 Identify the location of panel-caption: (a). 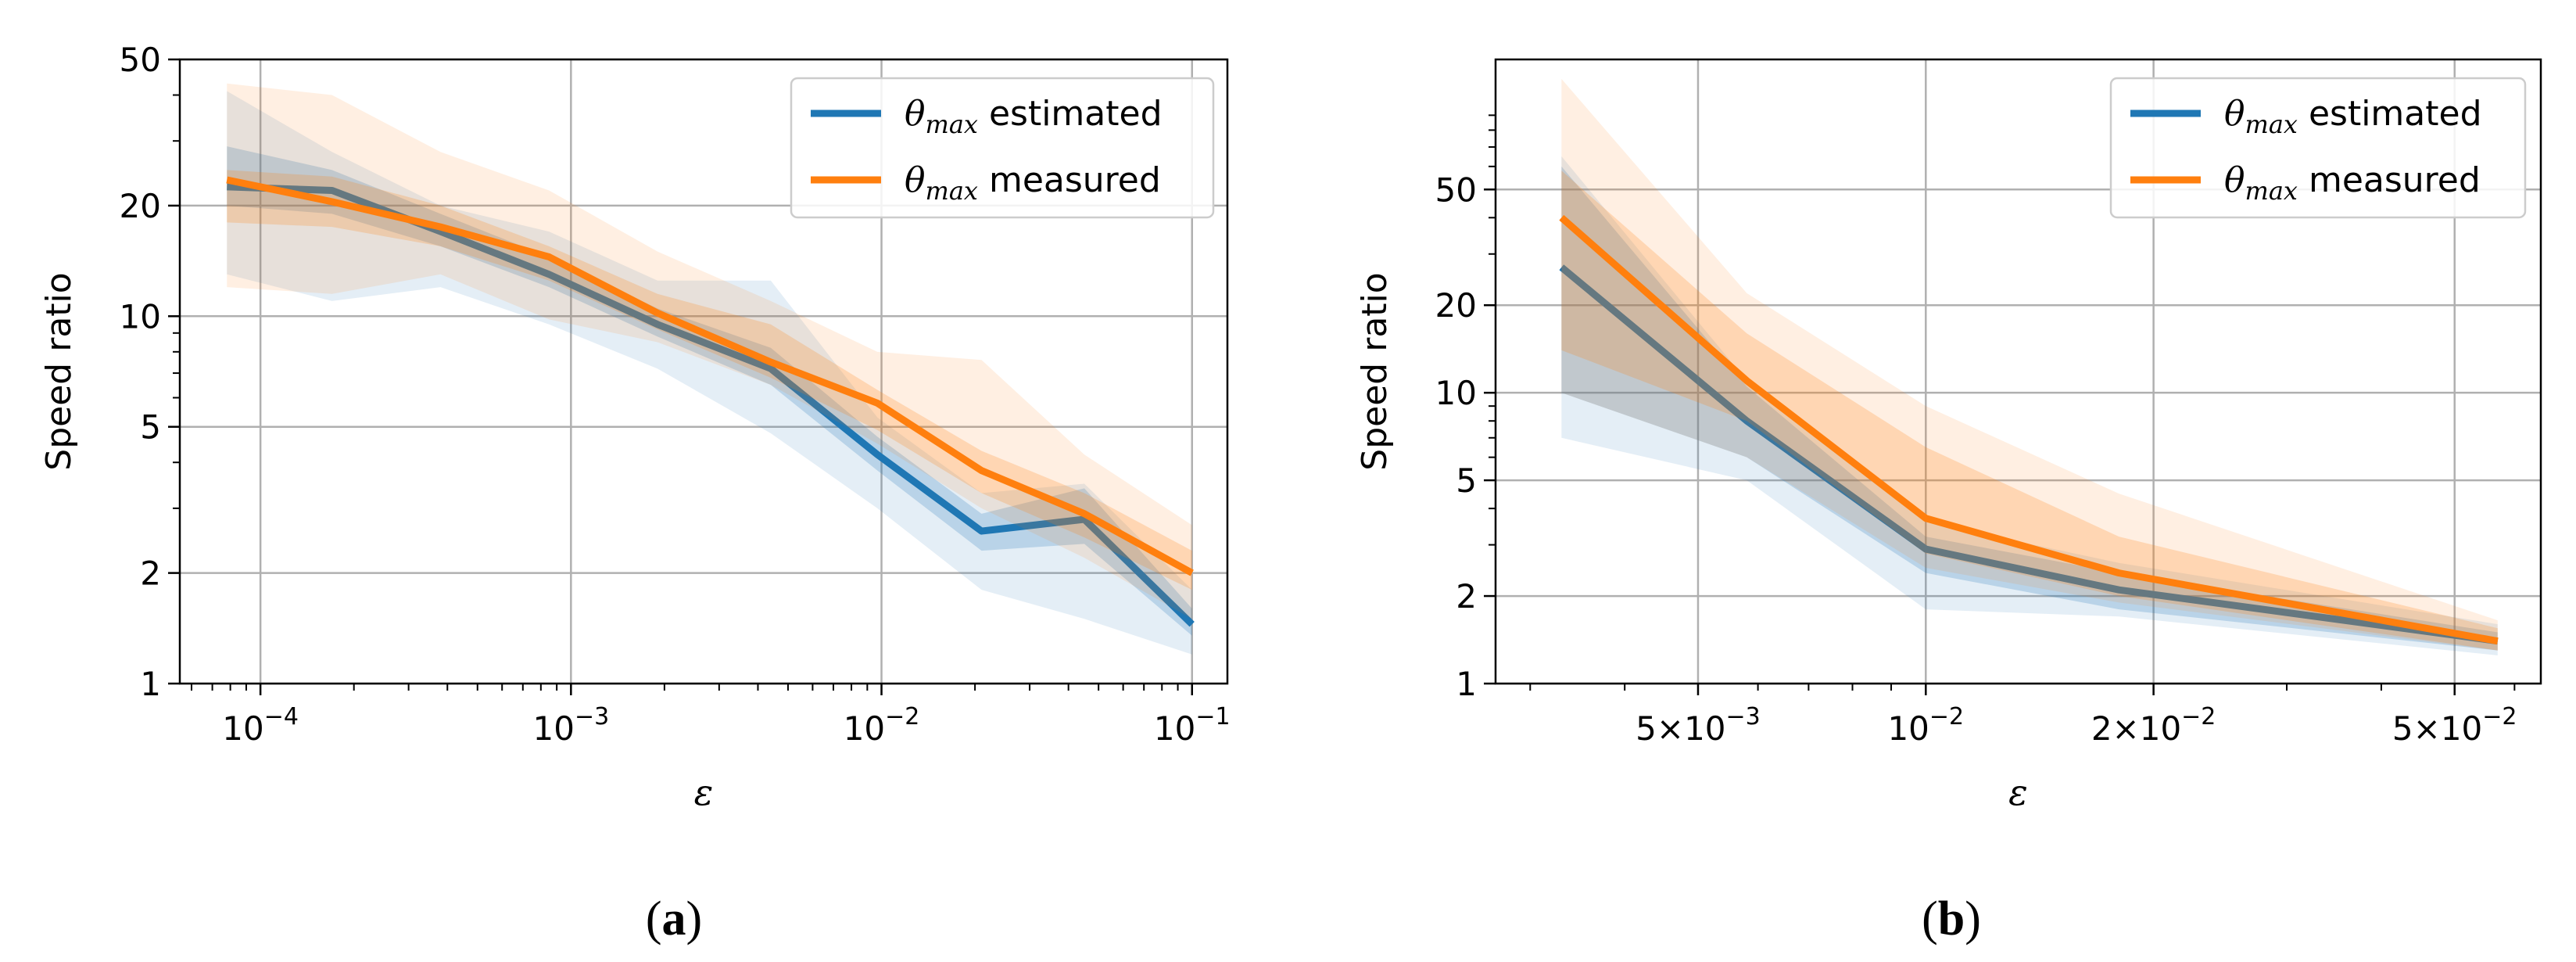
(674, 919).